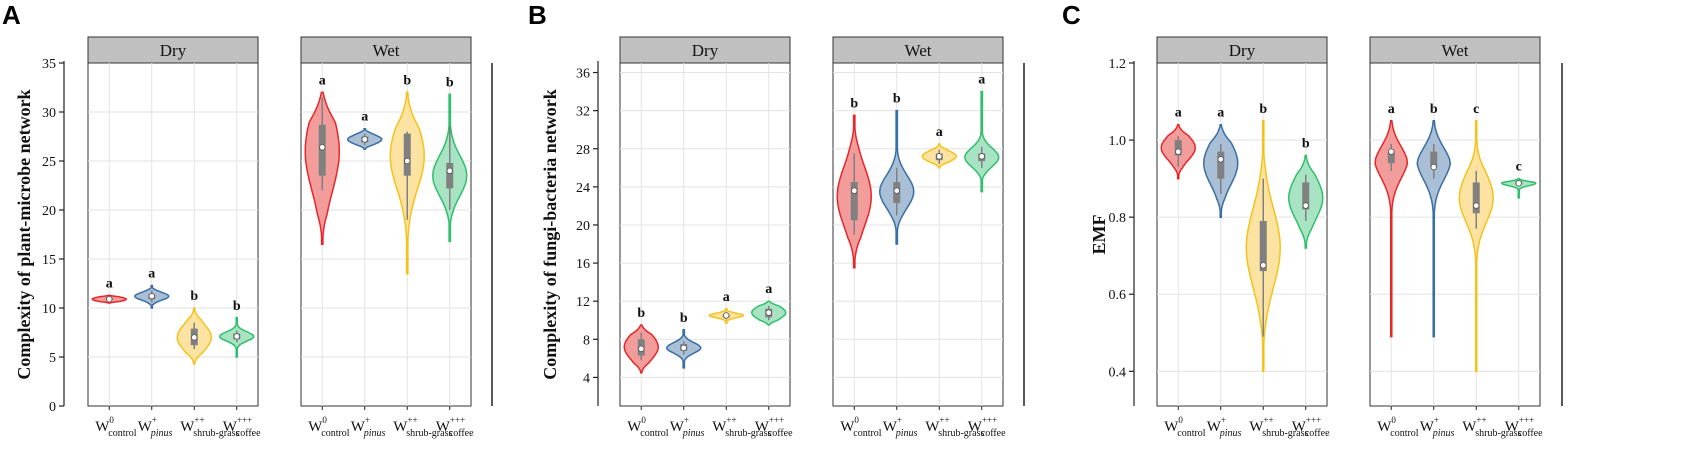  I want to click on y-tick-label: 15, so click(49, 260).